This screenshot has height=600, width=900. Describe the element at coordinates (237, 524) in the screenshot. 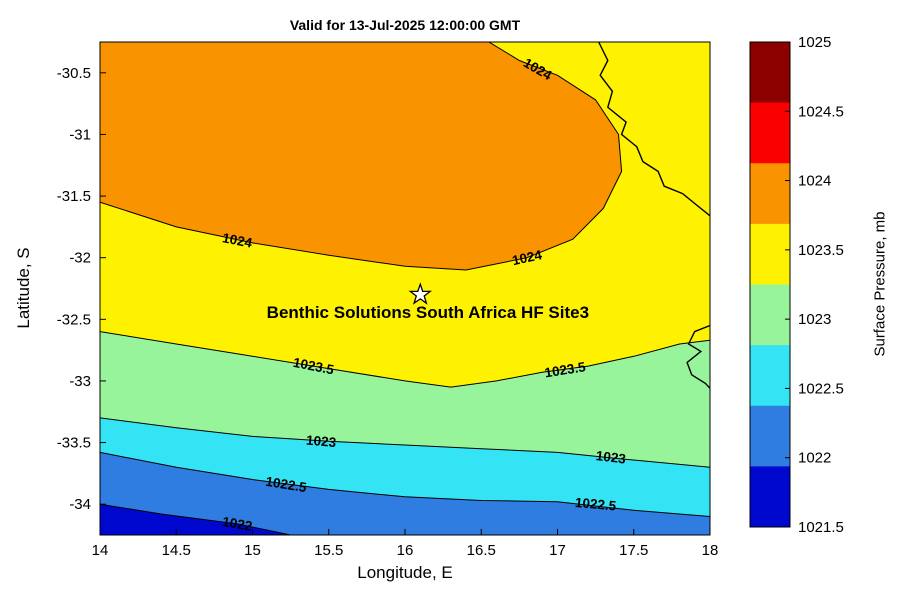

I see `contour-label-1022: 1022` at that location.